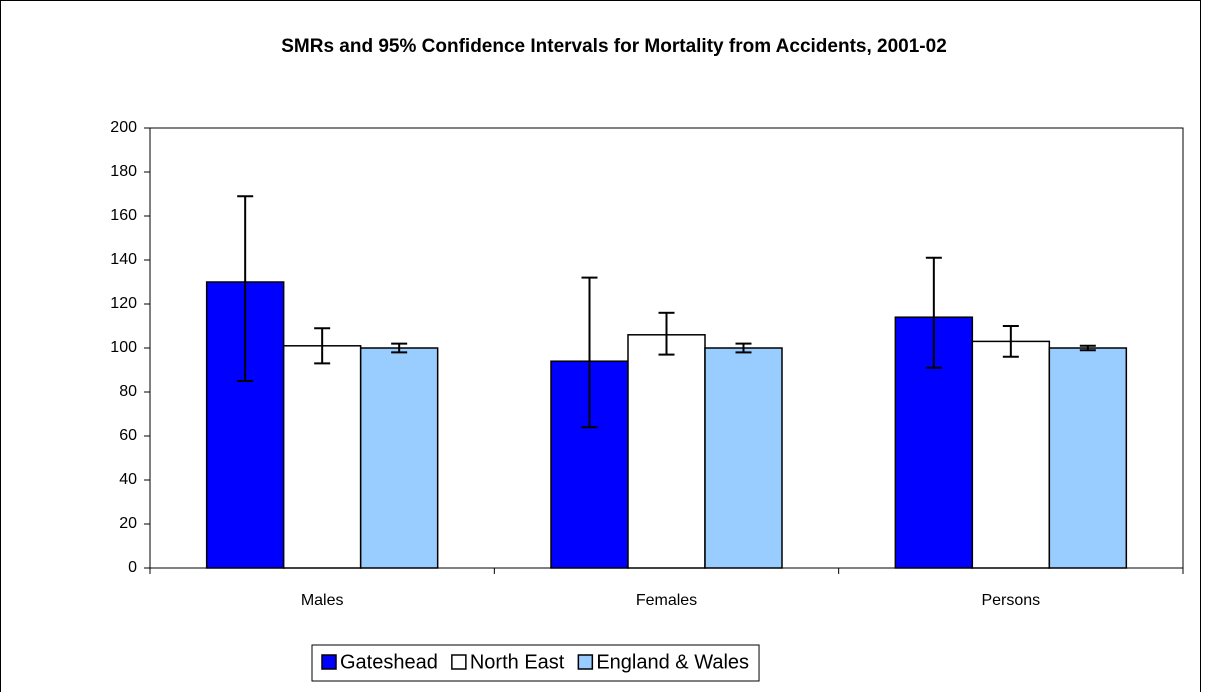  What do you see at coordinates (389, 662) in the screenshot?
I see `legend-label: Gateshead` at bounding box center [389, 662].